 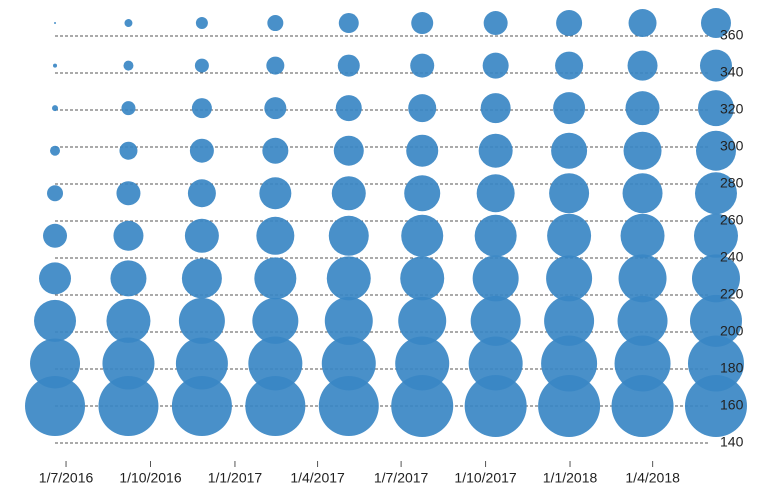 What do you see at coordinates (732, 331) in the screenshot?
I see `y-tick-label: 200` at bounding box center [732, 331].